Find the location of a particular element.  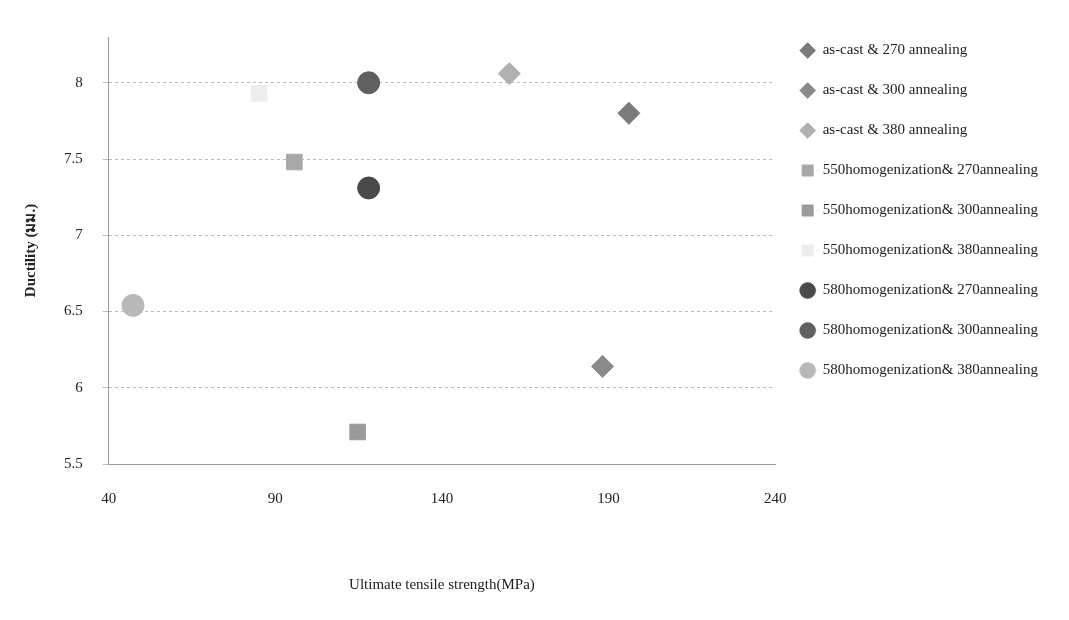

y-axis-title: Ductility (มม.) is located at coordinates (30, 250).